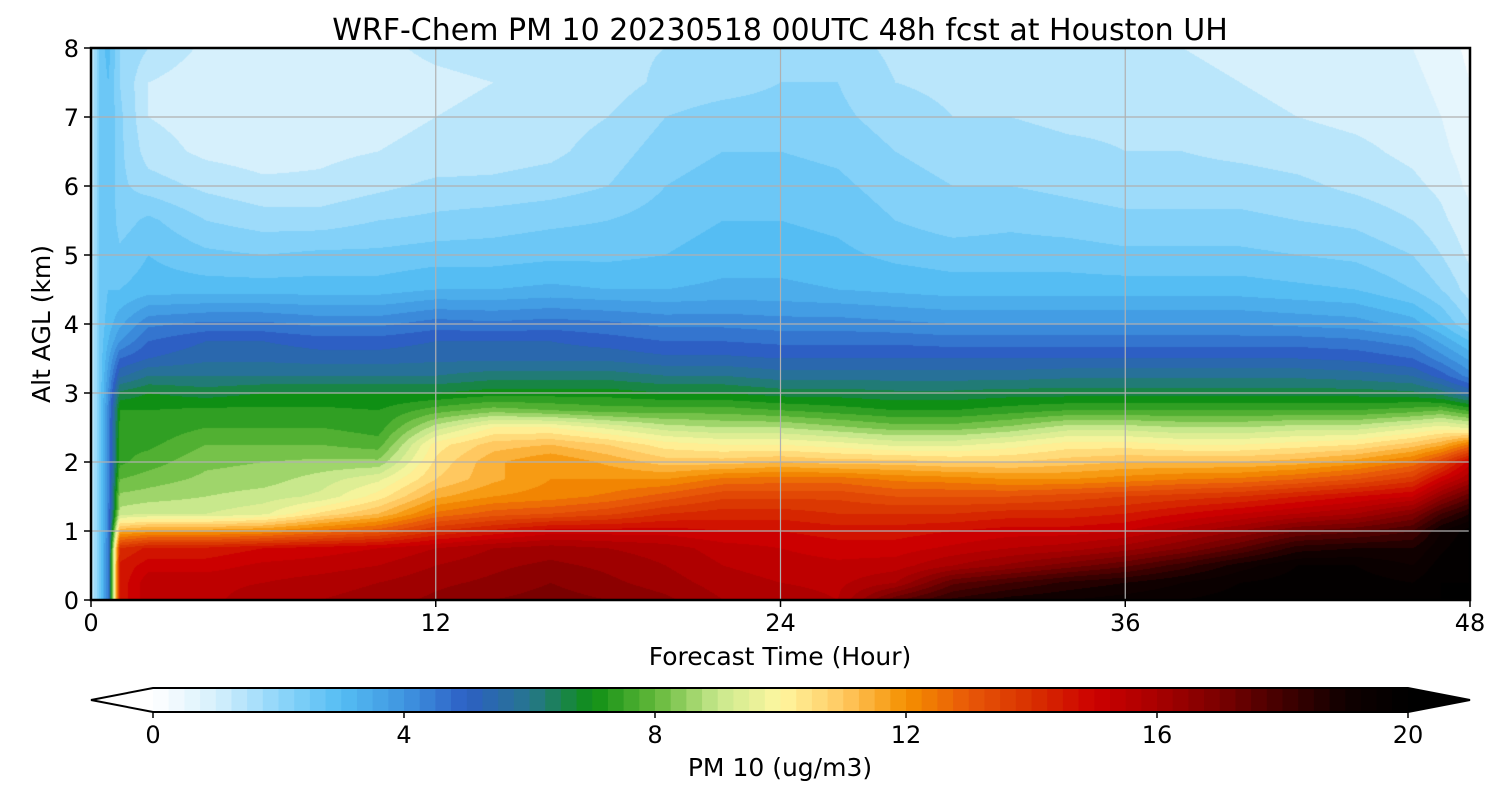  What do you see at coordinates (90, 623) in the screenshot?
I see `x-tick-label: 0` at bounding box center [90, 623].